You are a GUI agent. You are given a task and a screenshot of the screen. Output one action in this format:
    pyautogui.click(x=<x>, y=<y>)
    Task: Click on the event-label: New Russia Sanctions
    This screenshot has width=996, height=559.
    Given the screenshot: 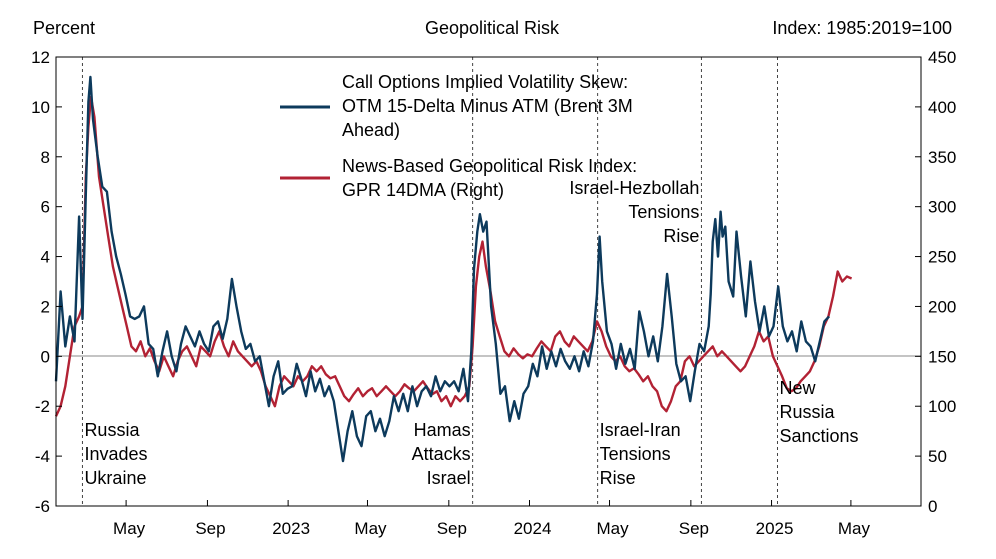 What is the action you would take?
    pyautogui.click(x=818, y=412)
    